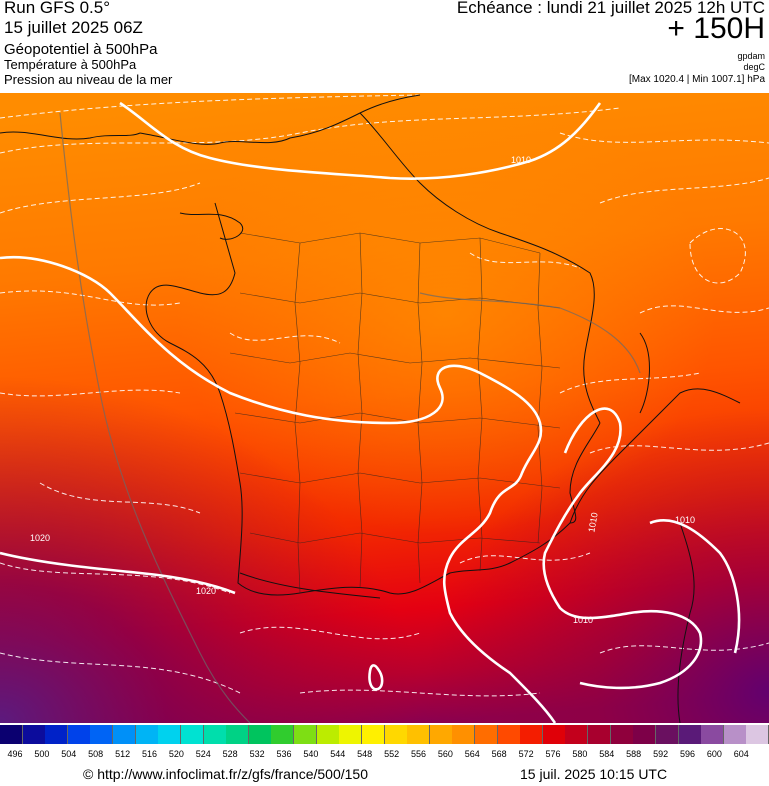 The height and width of the screenshot is (786, 769). I want to click on run-title: Run GFS 0.5°, so click(57, 8).